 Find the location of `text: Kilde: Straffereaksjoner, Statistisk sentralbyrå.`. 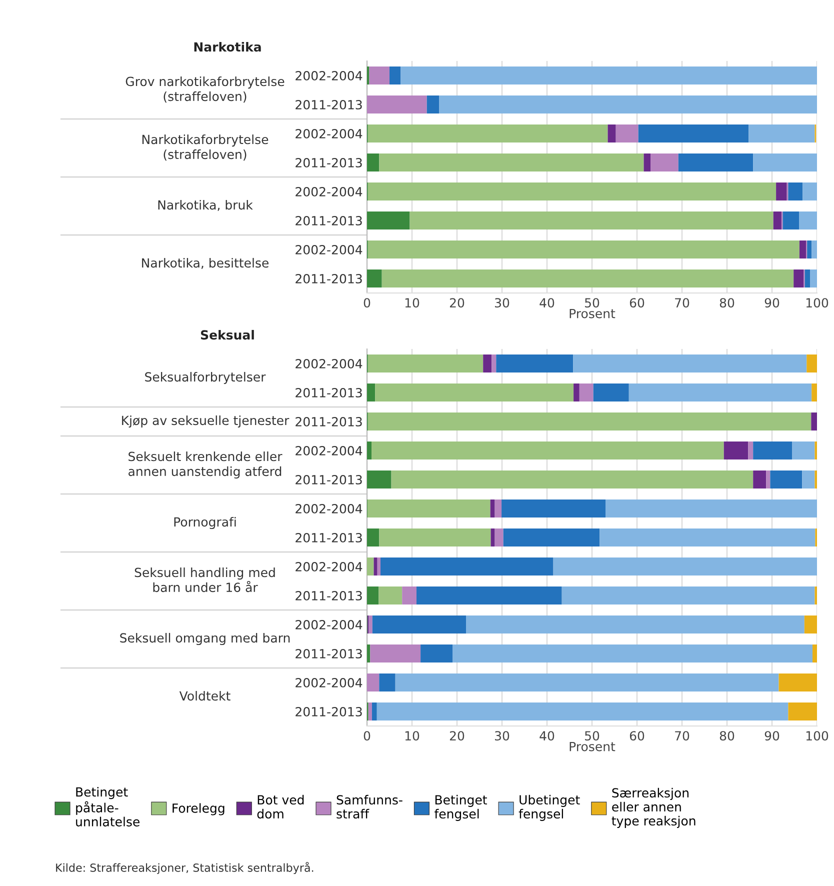

text: Kilde: Straffereaksjoner, Statistisk sentralbyrå. is located at coordinates (185, 868).